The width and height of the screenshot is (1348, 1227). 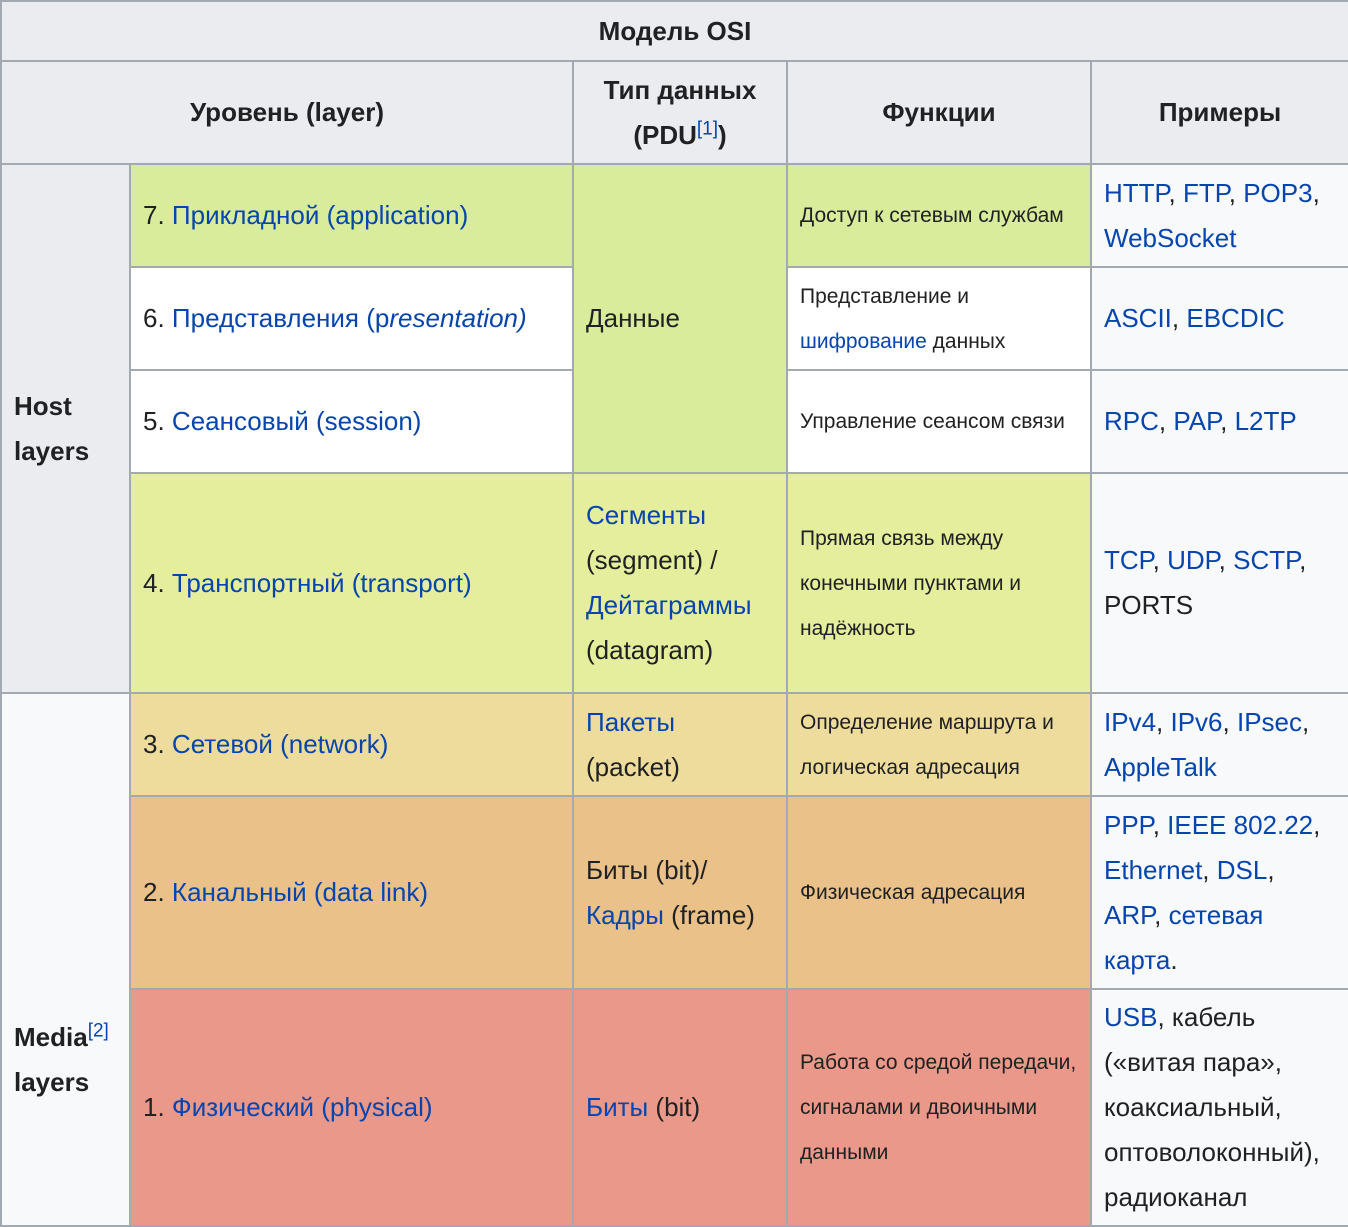 I want to click on cell-text: (datagram), so click(x=650, y=650).